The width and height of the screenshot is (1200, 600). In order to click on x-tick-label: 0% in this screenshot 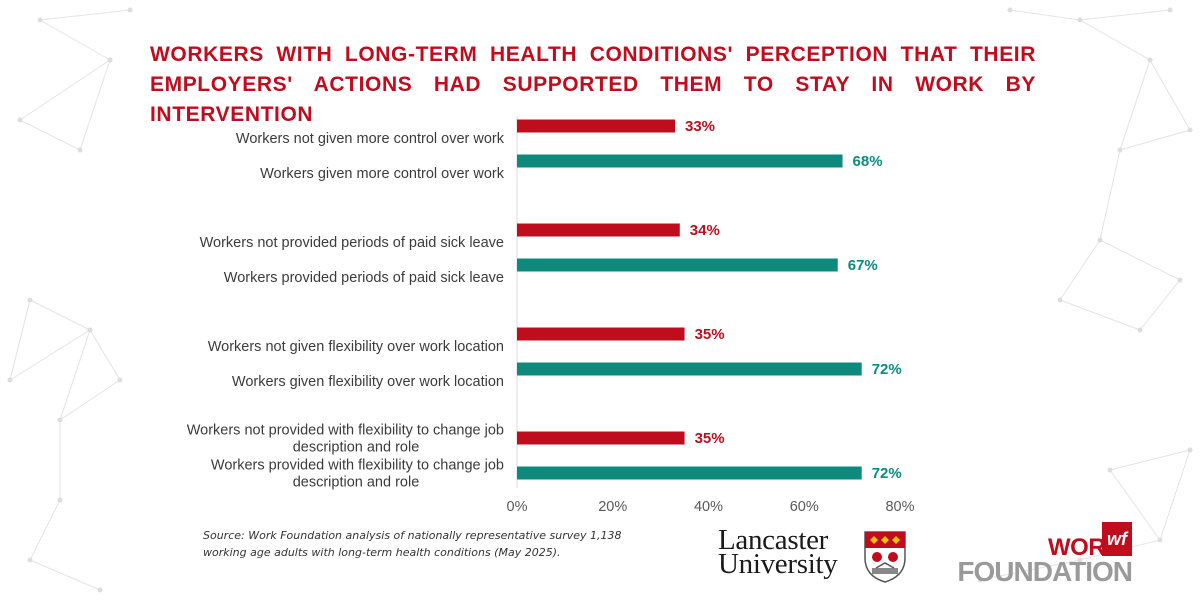, I will do `click(517, 507)`.